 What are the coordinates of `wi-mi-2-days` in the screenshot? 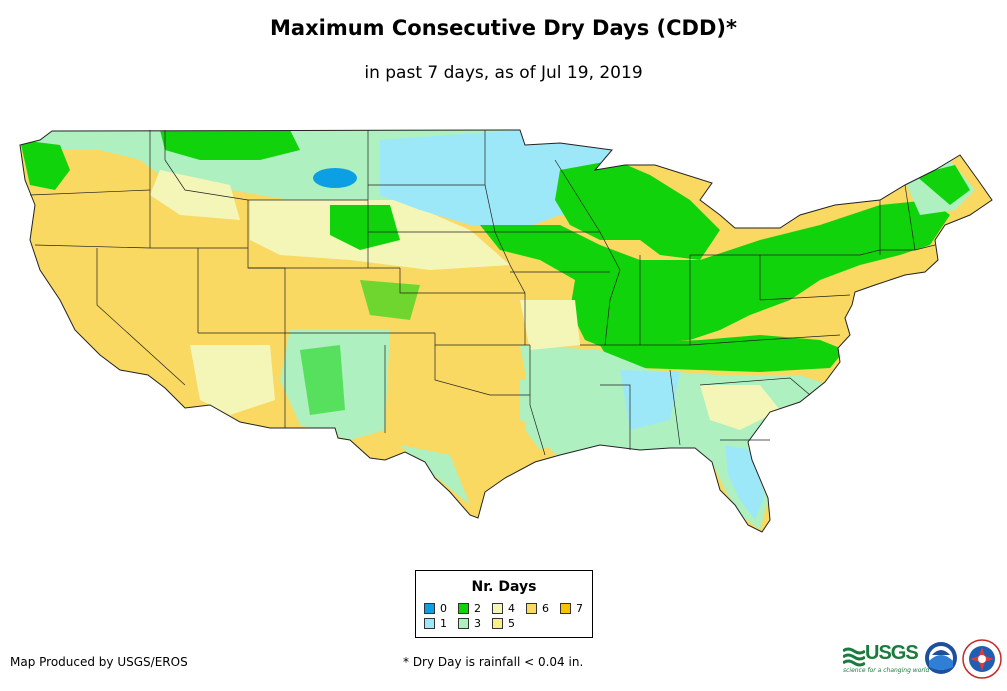 It's located at (637, 210).